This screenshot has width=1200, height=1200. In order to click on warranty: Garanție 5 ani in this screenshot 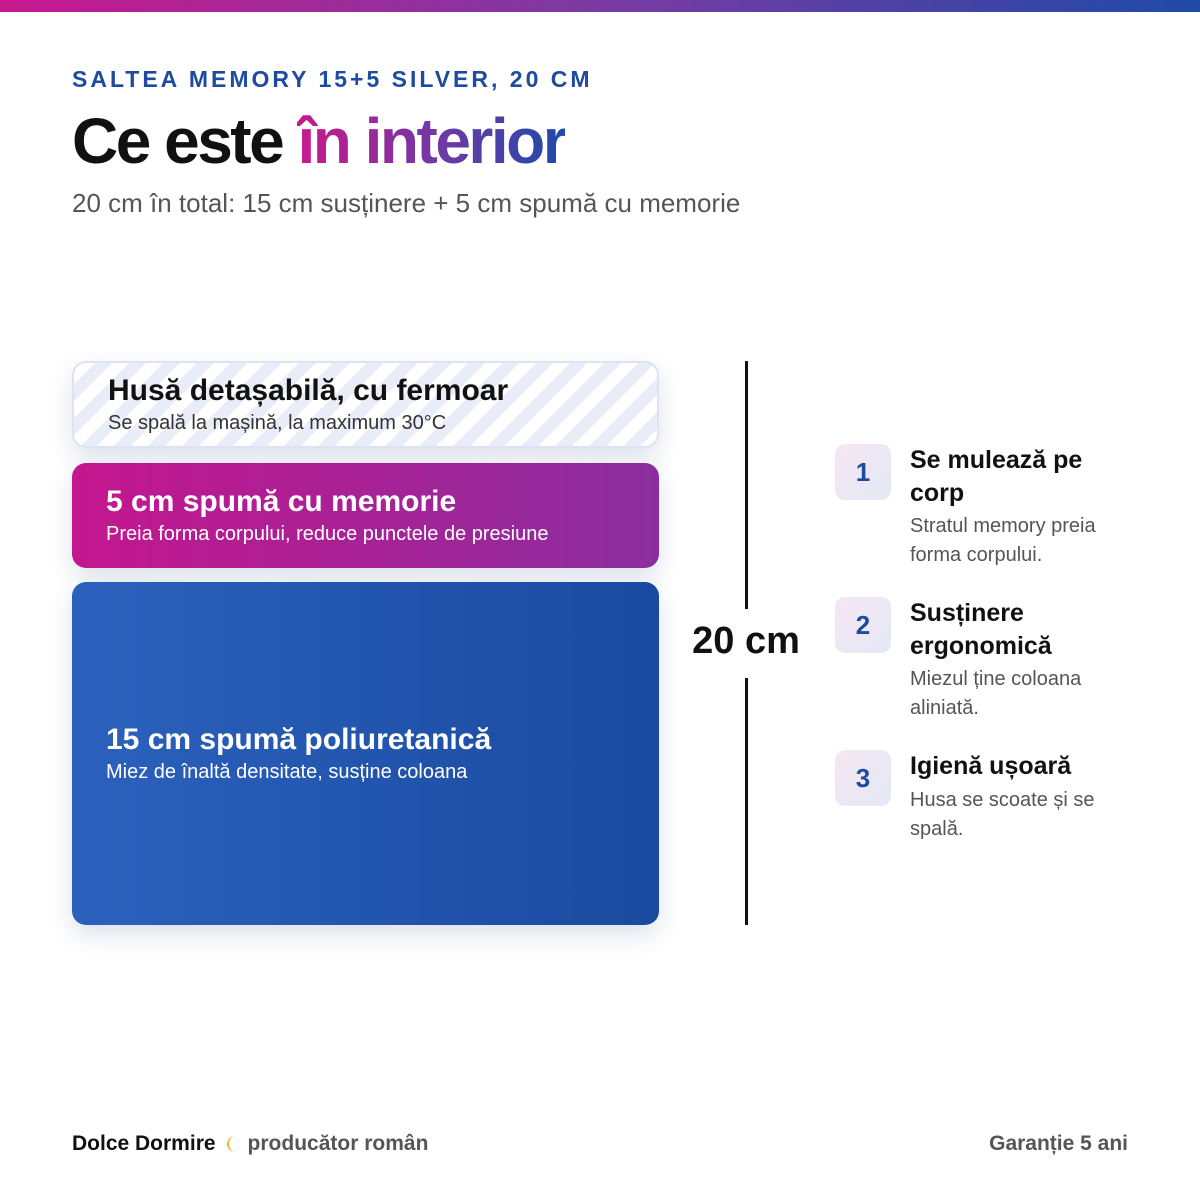, I will do `click(1058, 1143)`.